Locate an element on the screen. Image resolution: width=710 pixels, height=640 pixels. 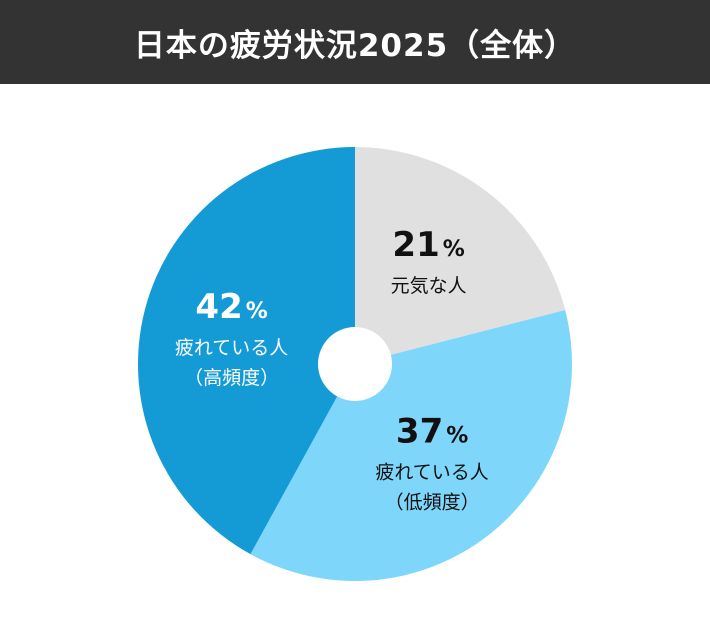
percent-value: 37 is located at coordinates (419, 431).